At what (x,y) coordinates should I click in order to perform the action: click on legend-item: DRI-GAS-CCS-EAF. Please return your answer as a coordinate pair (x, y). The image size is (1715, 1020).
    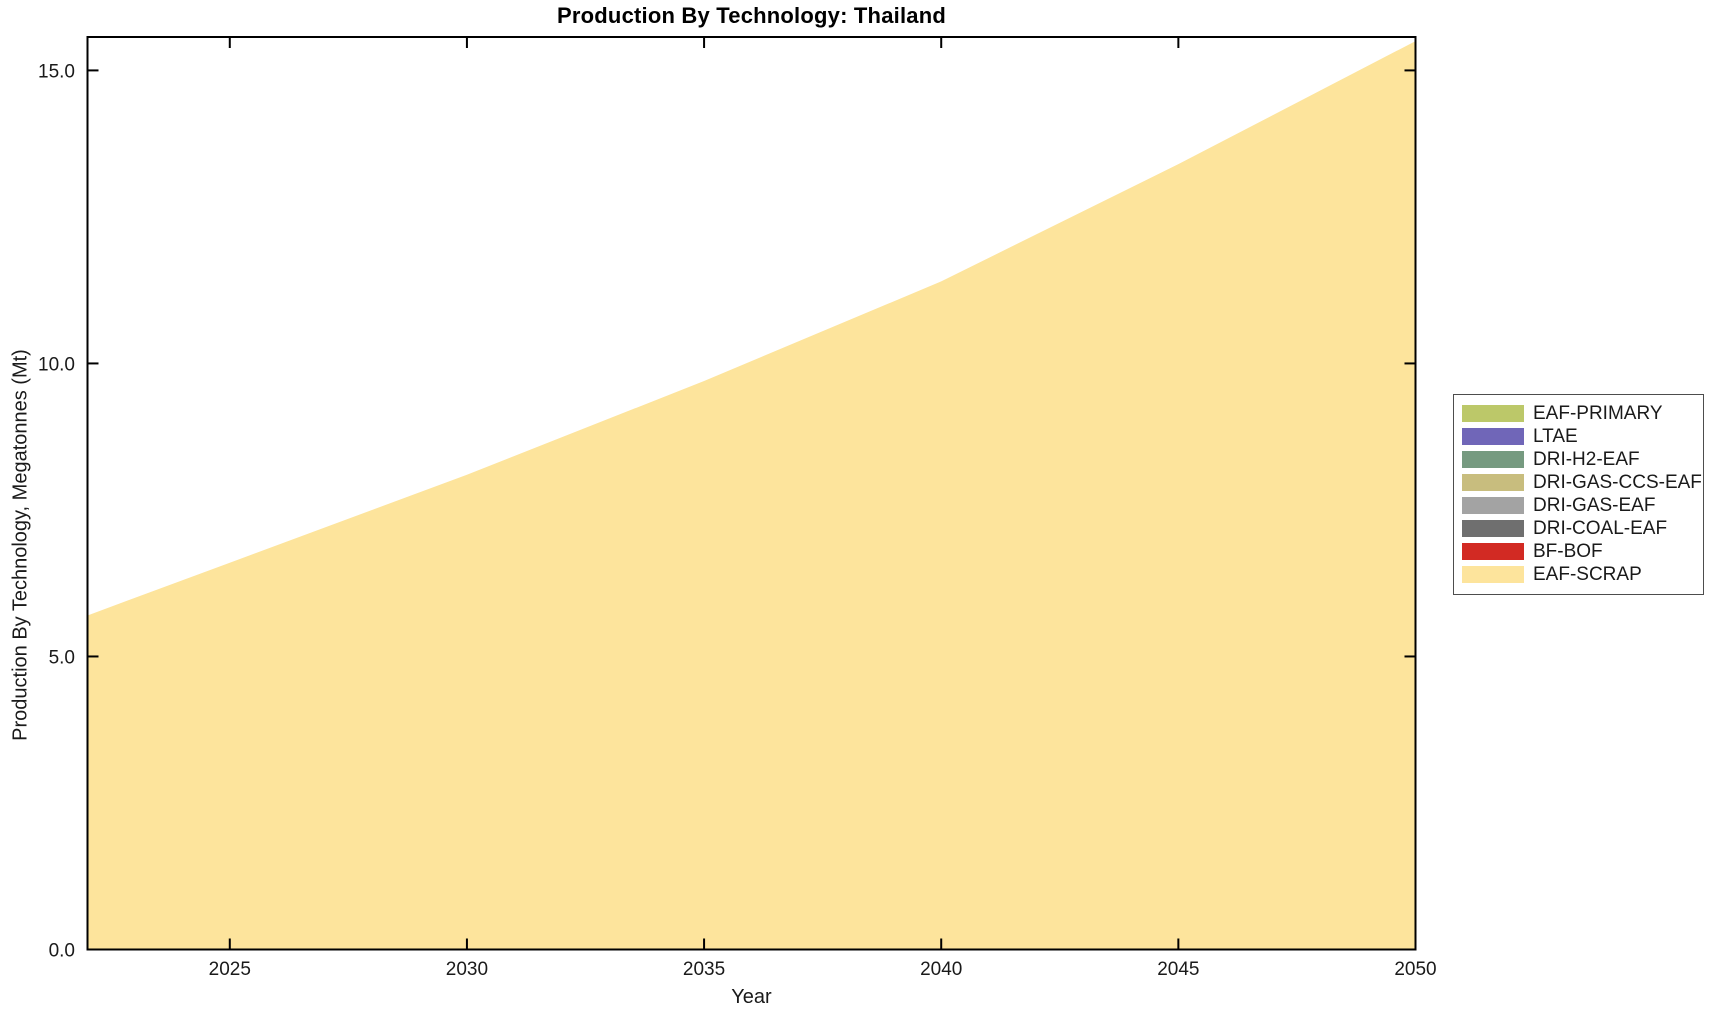
    Looking at the image, I should click on (1582, 482).